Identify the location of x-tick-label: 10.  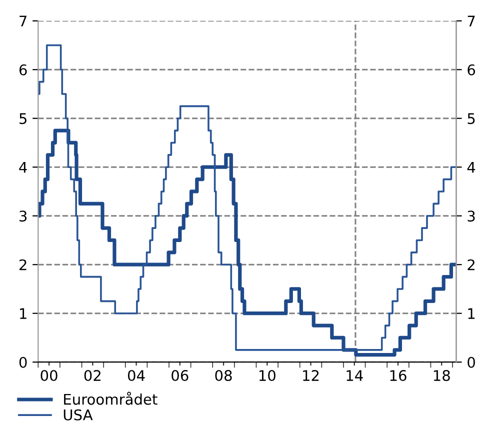
(267, 376).